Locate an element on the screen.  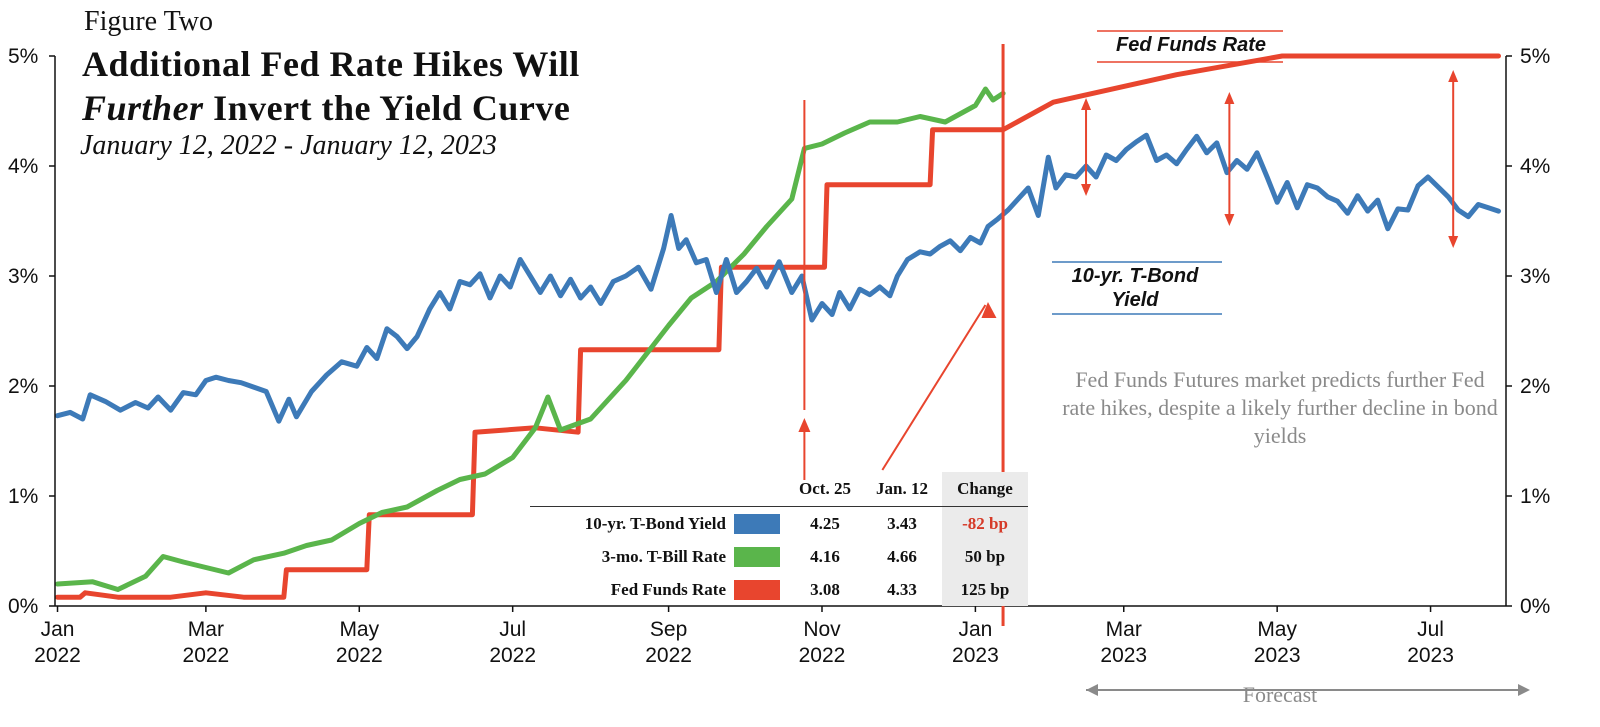
y-tick-label-left: 5% is located at coordinates (23, 56).